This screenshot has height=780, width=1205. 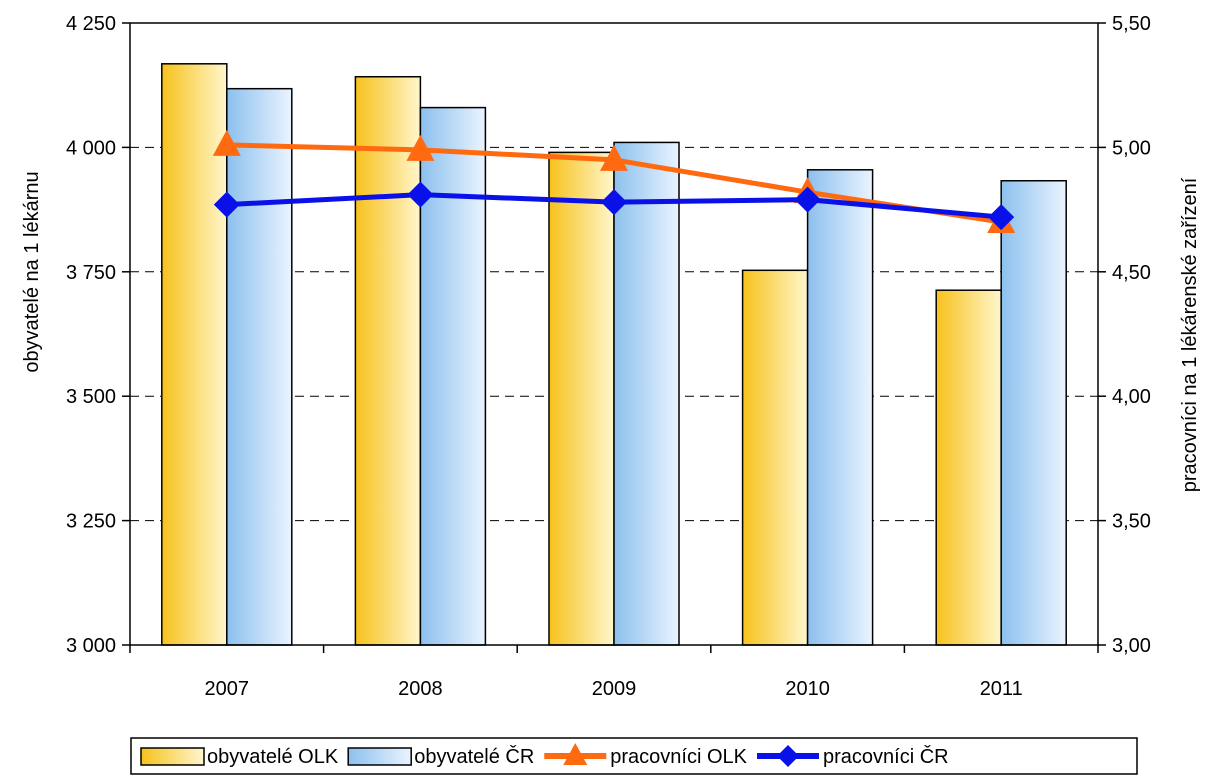 I want to click on legend-frame, so click(x=634, y=756).